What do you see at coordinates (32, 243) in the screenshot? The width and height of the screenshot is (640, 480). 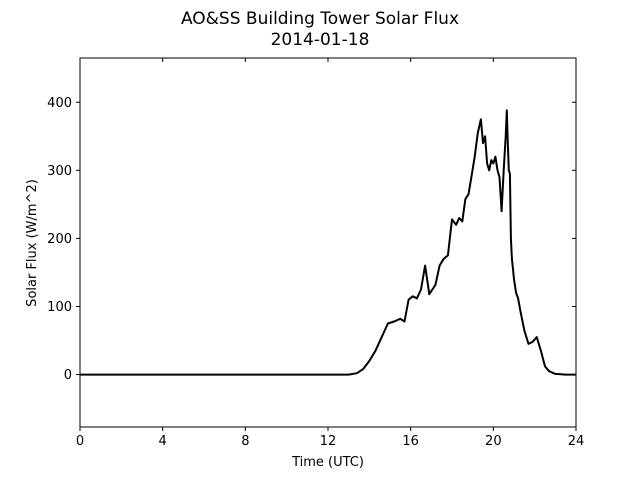 I see `y-axis-label: Solar Flux (W/m^2)` at bounding box center [32, 243].